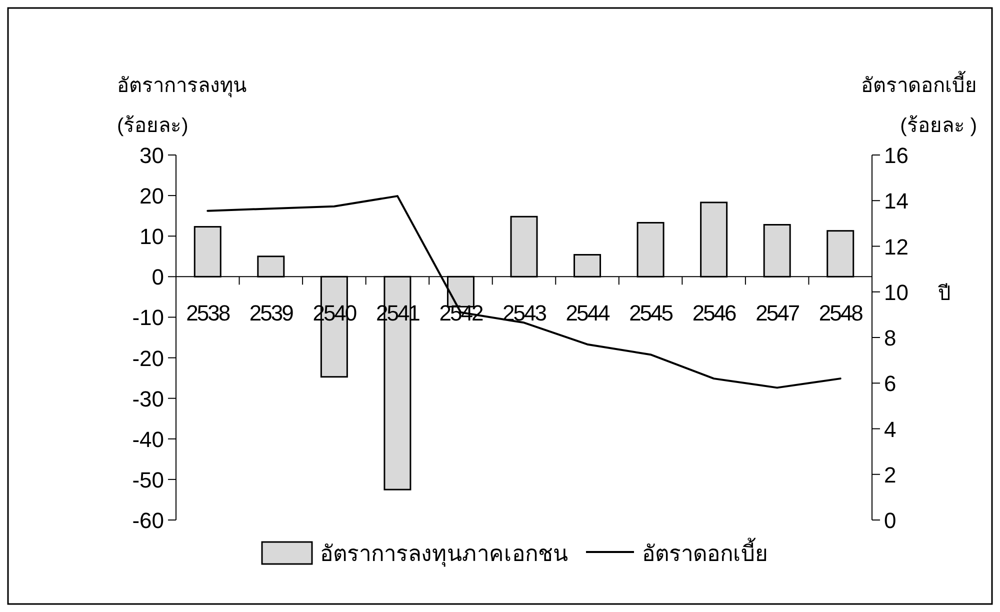  I want to click on y2-tick-label: 16, so click(896, 155).